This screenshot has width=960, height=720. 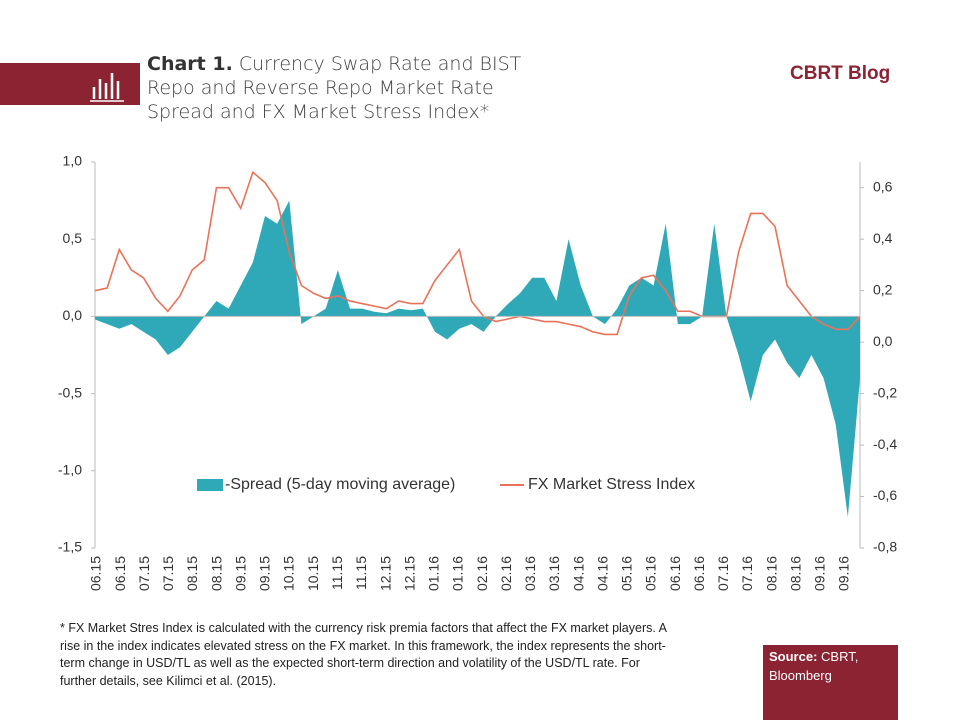 I want to click on legend-label: -Spread (5-day moving average), so click(x=340, y=484).